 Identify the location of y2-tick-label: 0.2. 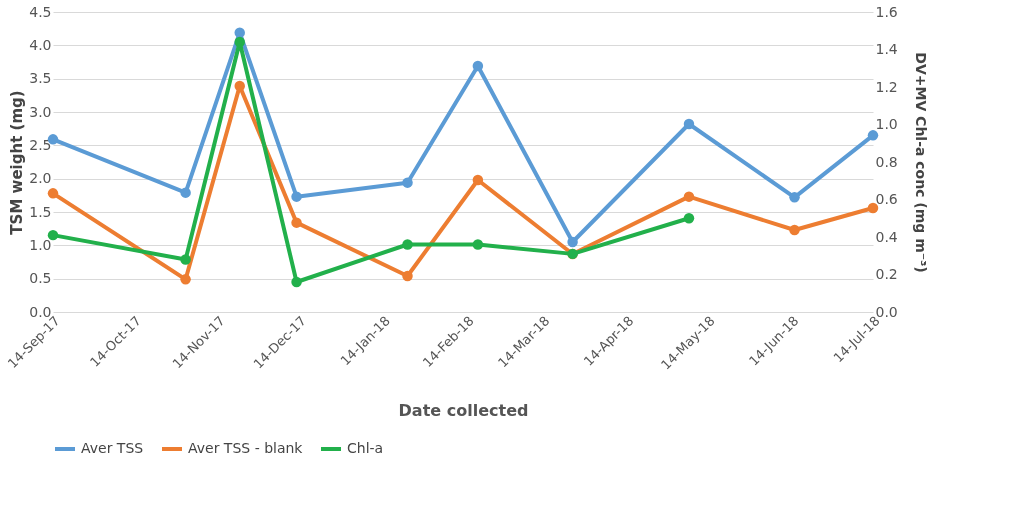
(886, 274).